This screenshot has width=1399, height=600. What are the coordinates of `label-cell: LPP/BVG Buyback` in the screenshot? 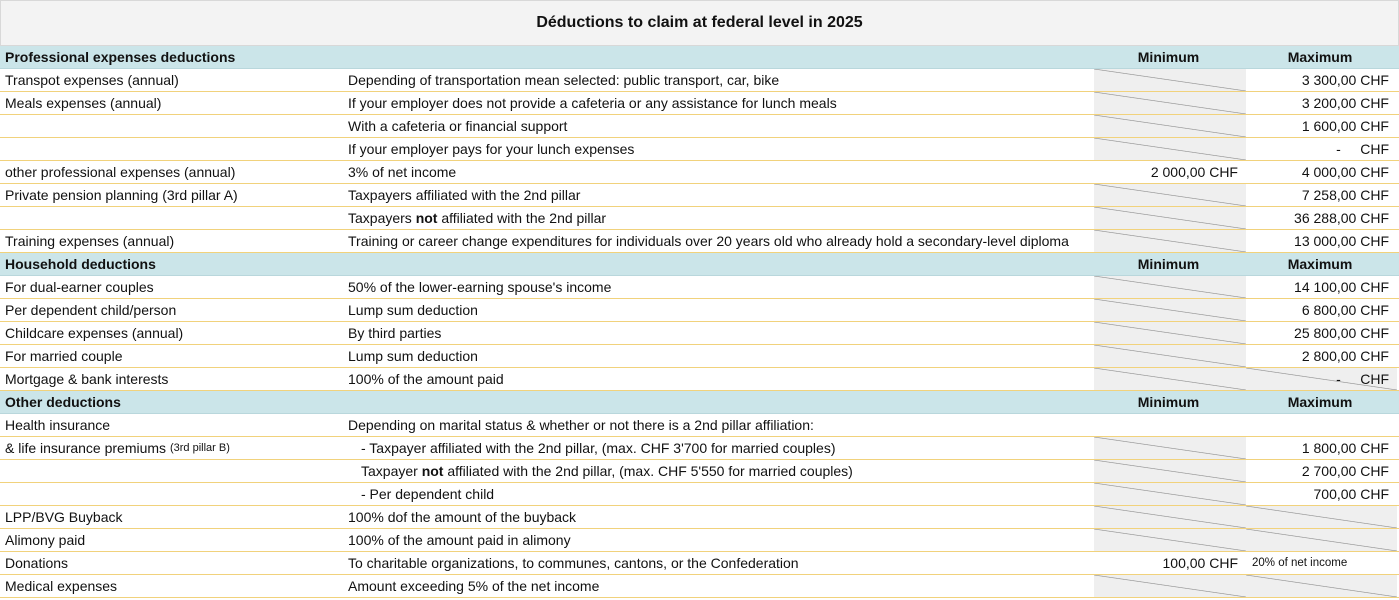 It's located at (171, 517).